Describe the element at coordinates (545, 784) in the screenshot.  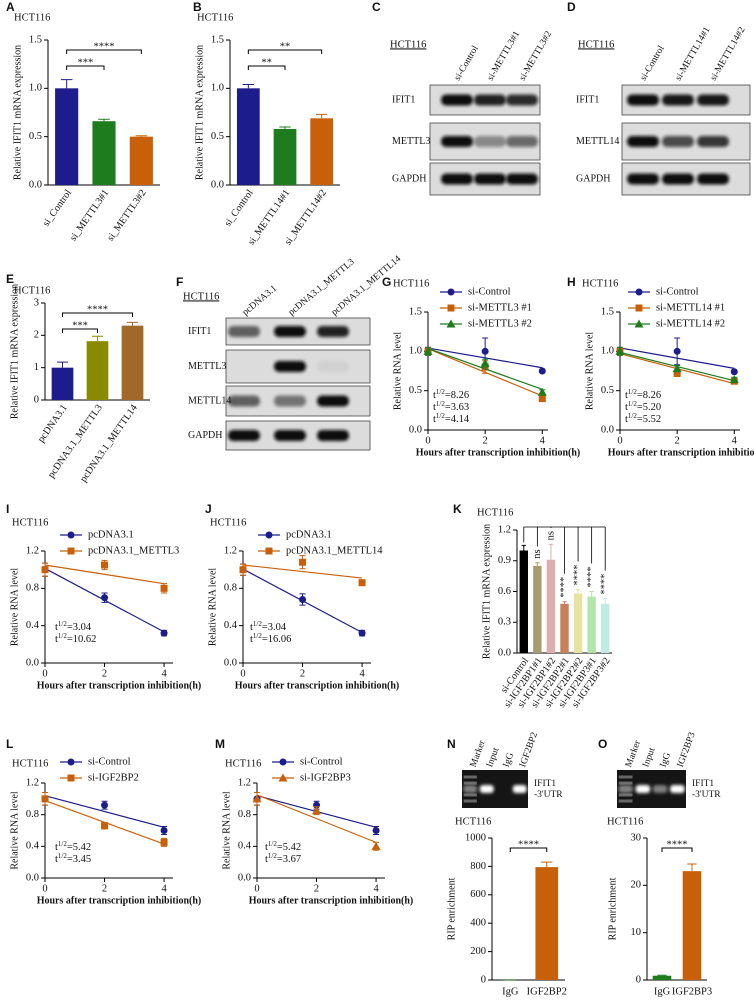
I see `gel-band-label: IFIT1` at that location.